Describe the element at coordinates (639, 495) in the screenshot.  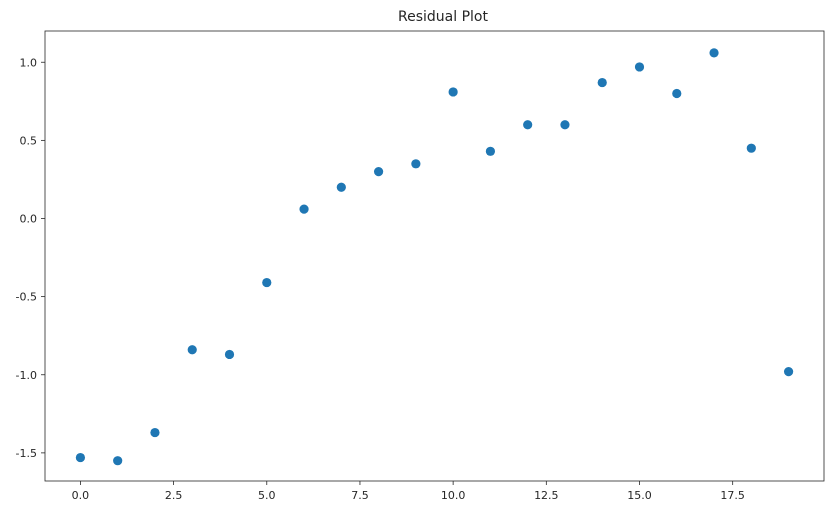
I see `x-tick-label: 15.0` at that location.